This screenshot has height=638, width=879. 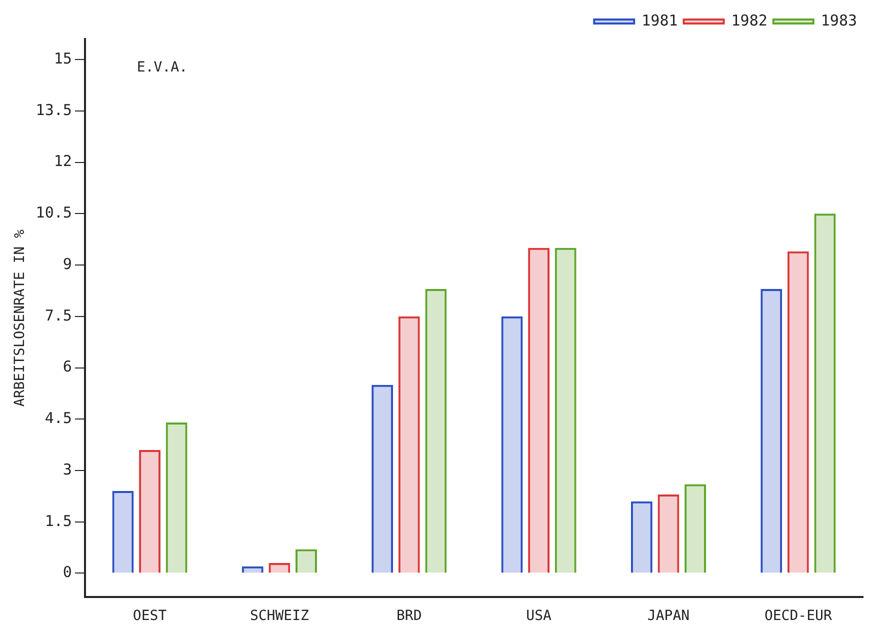 What do you see at coordinates (749, 20) in the screenshot?
I see `legend-label: 1982` at bounding box center [749, 20].